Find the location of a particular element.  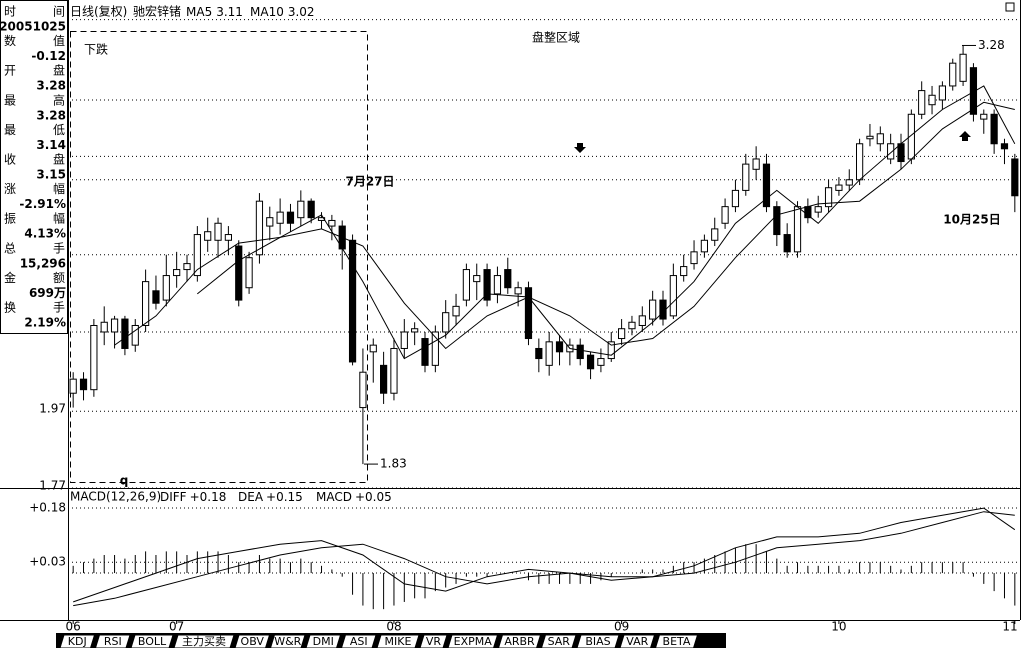

macd-readout: MACD+0.05 is located at coordinates (354, 497).